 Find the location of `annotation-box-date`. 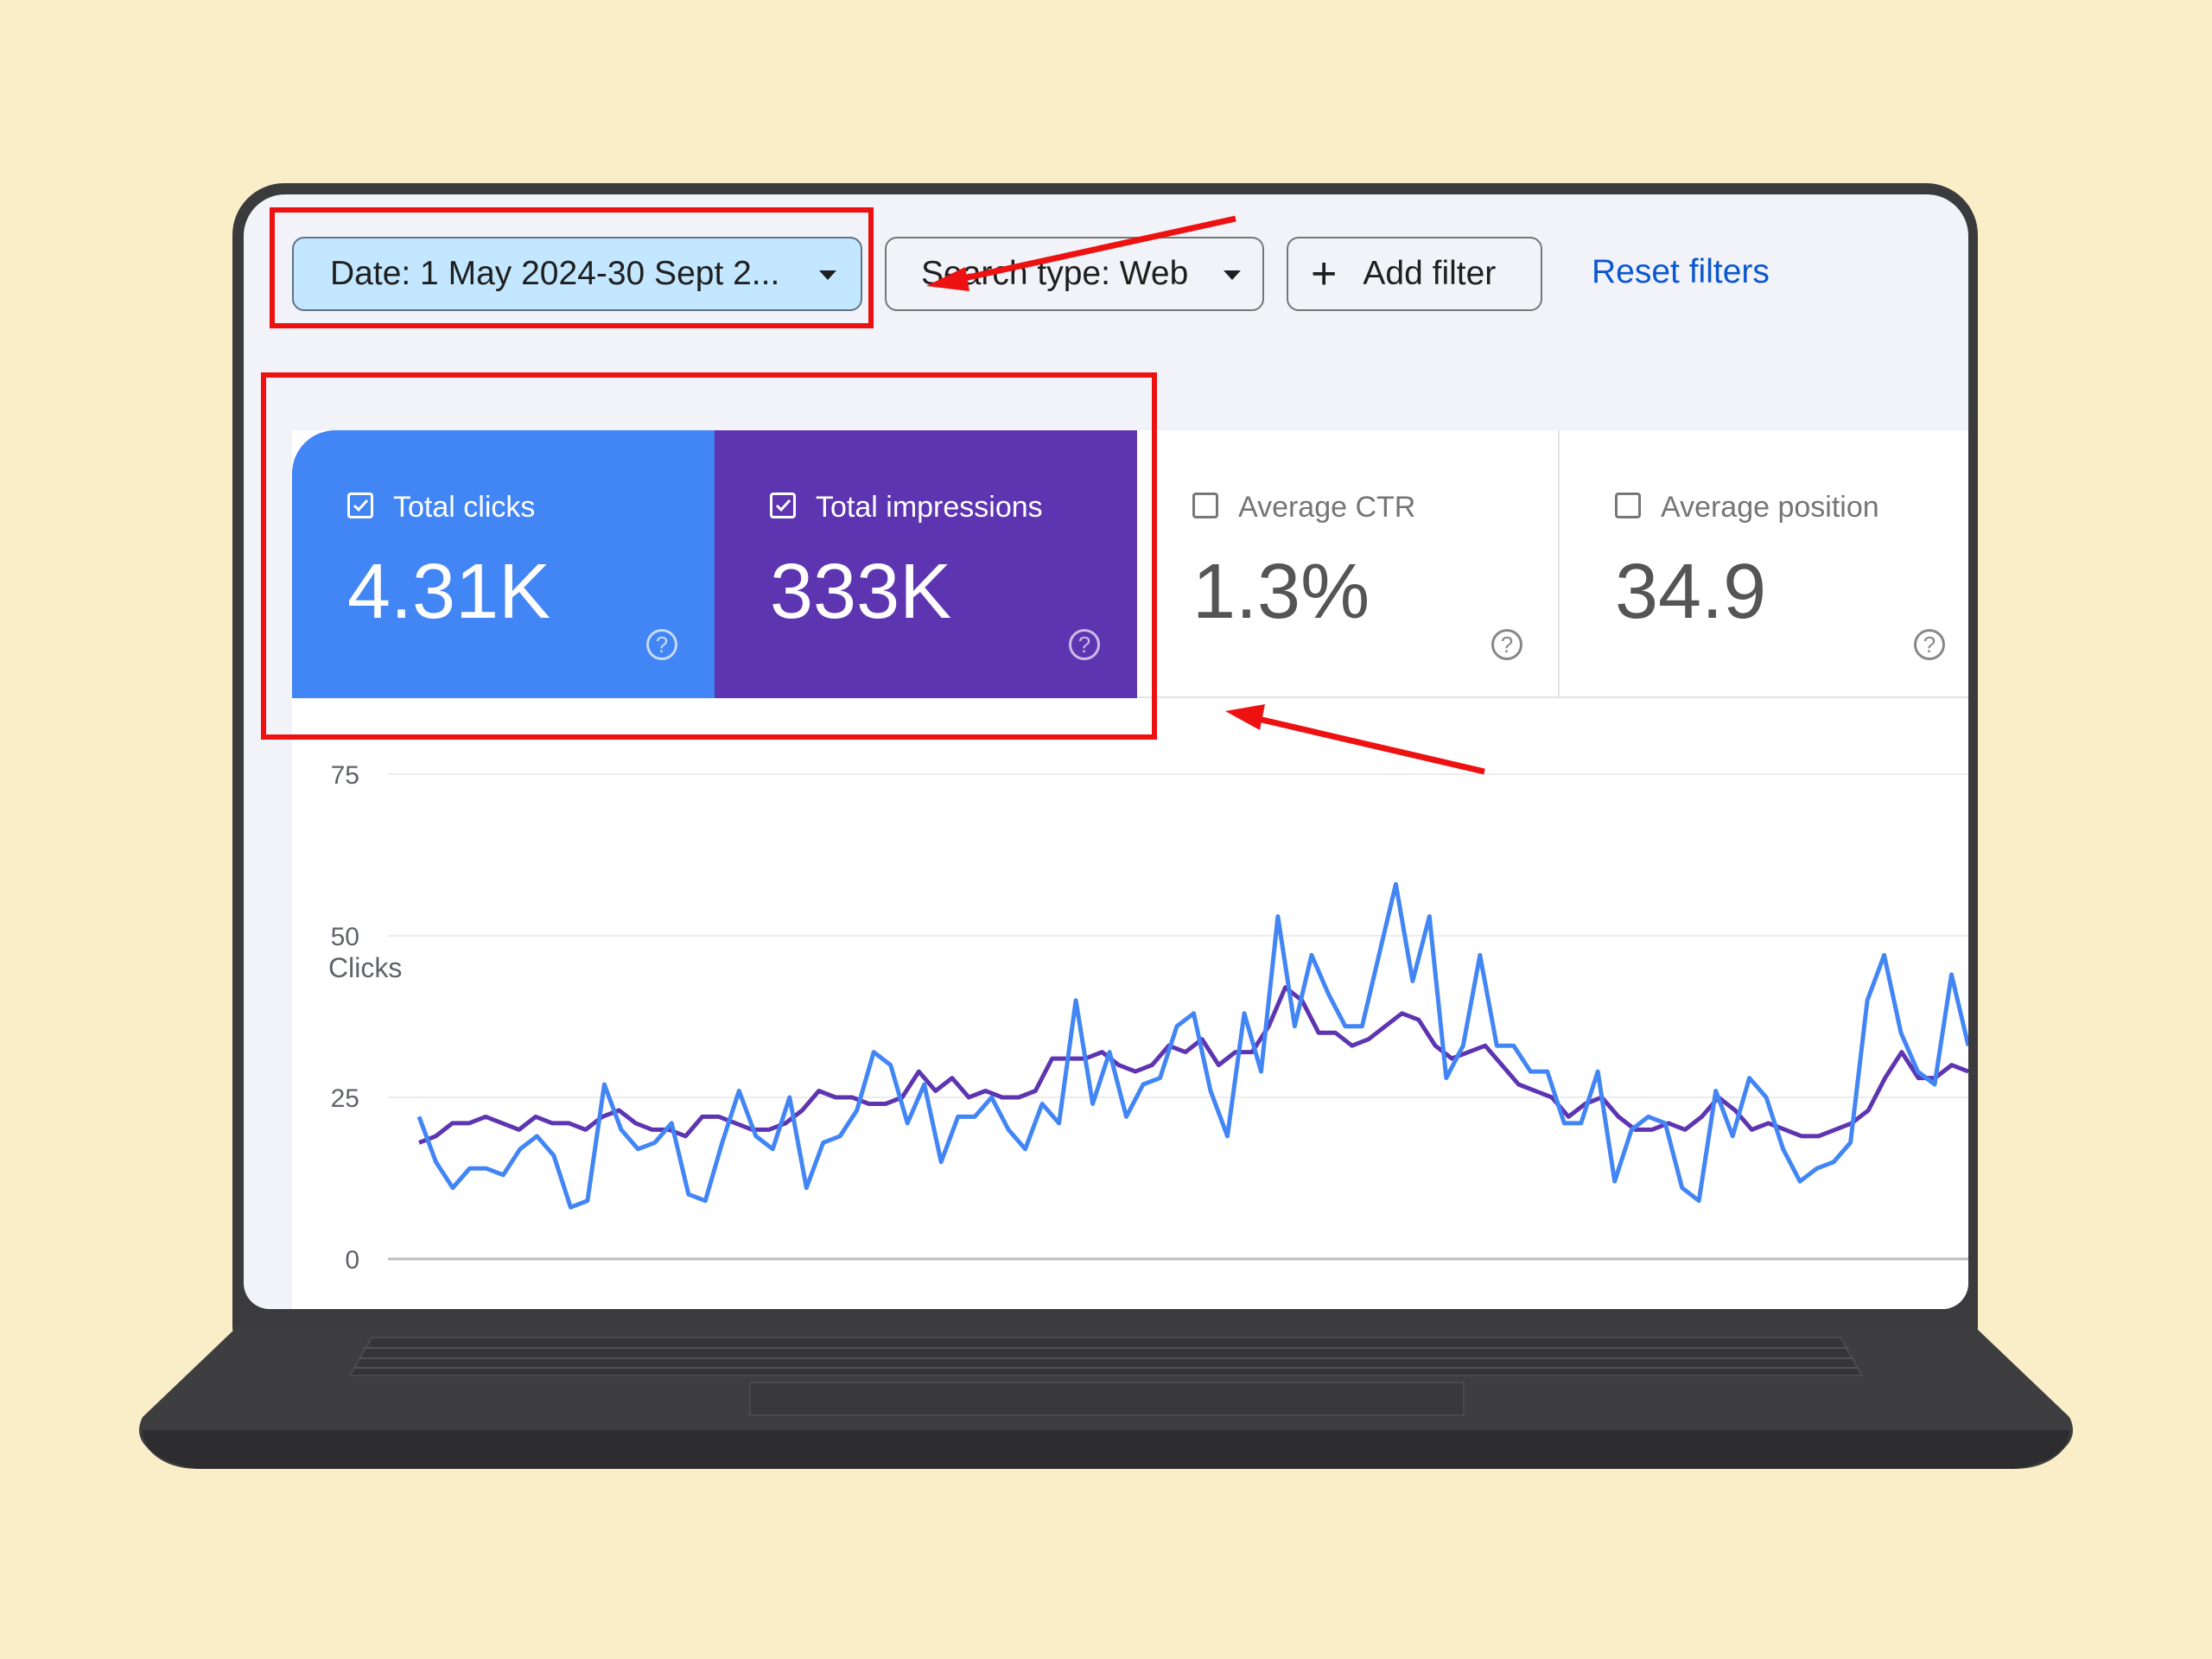

annotation-box-date is located at coordinates (572, 267).